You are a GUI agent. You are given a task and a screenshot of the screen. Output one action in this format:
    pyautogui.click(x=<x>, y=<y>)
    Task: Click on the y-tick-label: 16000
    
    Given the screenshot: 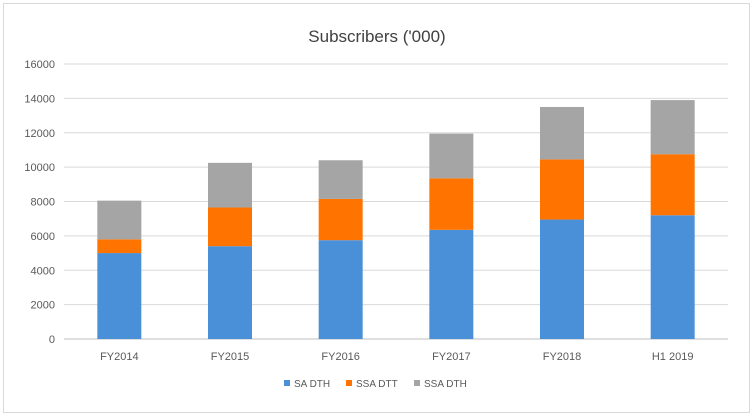 What is the action you would take?
    pyautogui.click(x=39, y=65)
    